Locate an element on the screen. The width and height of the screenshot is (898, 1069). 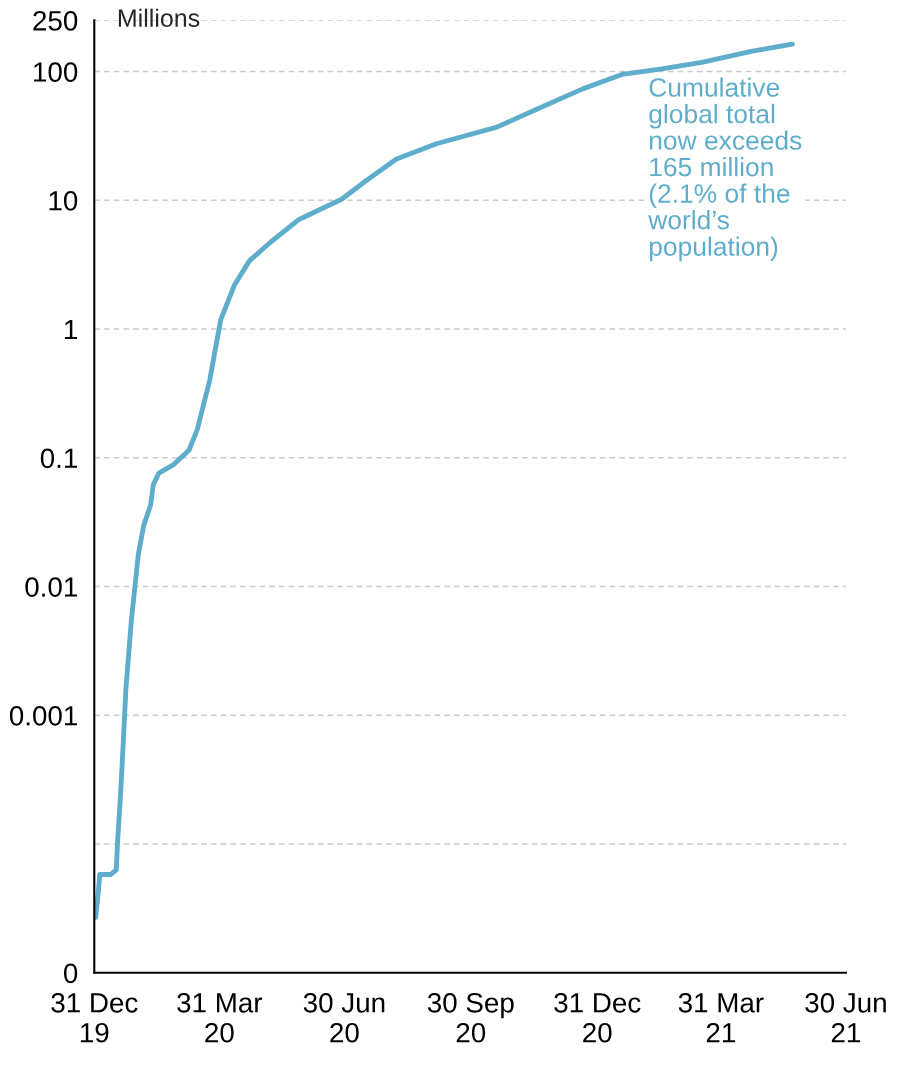
x-tick-label: 31 Dec 19 is located at coordinates (94, 1017).